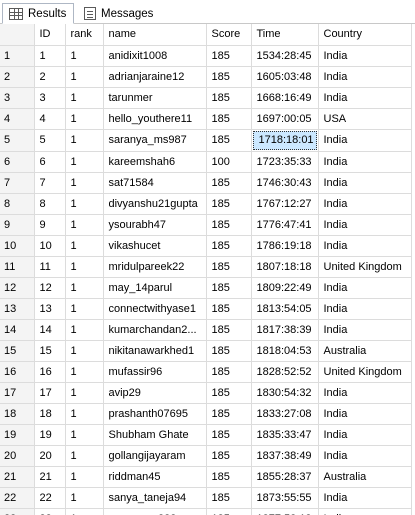  What do you see at coordinates (285, 140) in the screenshot?
I see `selected-cell: 1718:18:01` at bounding box center [285, 140].